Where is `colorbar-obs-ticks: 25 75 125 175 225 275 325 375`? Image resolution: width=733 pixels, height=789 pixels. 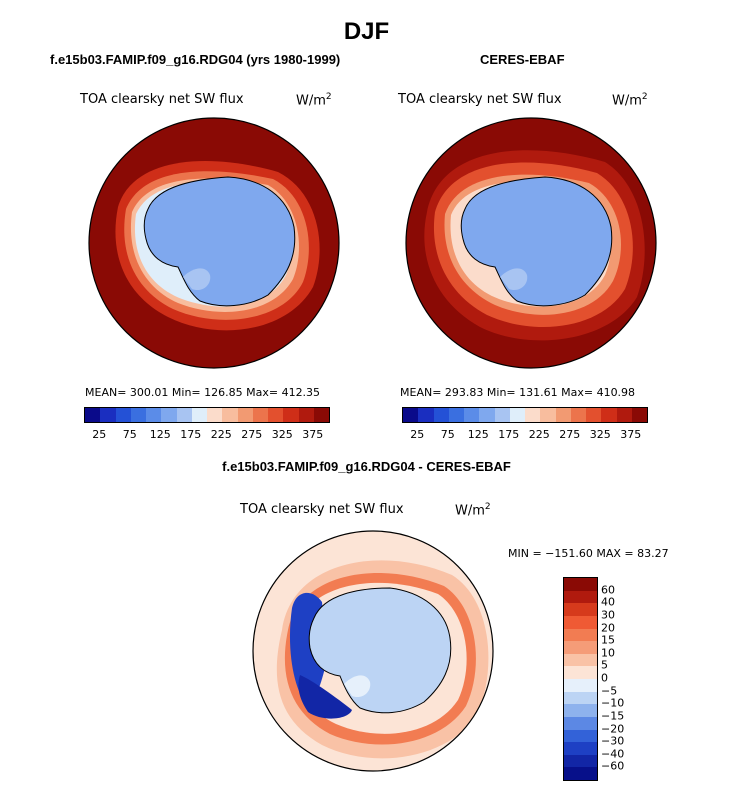 colorbar-obs-ticks: 25 75 125 175 225 275 325 375 is located at coordinates (524, 435).